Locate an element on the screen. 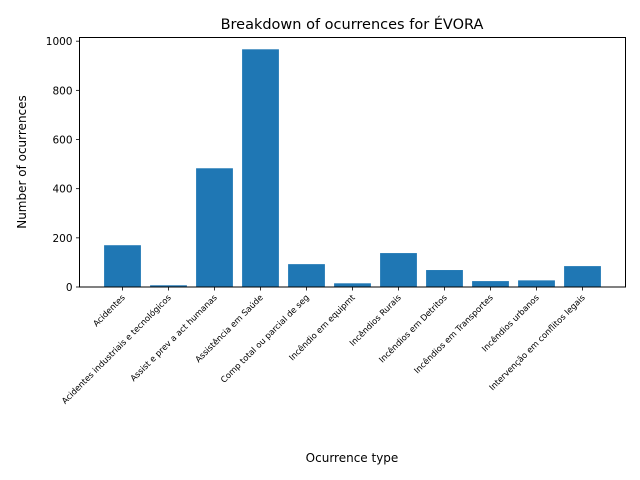 Image resolution: width=640 pixels, height=480 pixels. y-axis: 0 200 400 600 800 1000 is located at coordinates (63, 165).